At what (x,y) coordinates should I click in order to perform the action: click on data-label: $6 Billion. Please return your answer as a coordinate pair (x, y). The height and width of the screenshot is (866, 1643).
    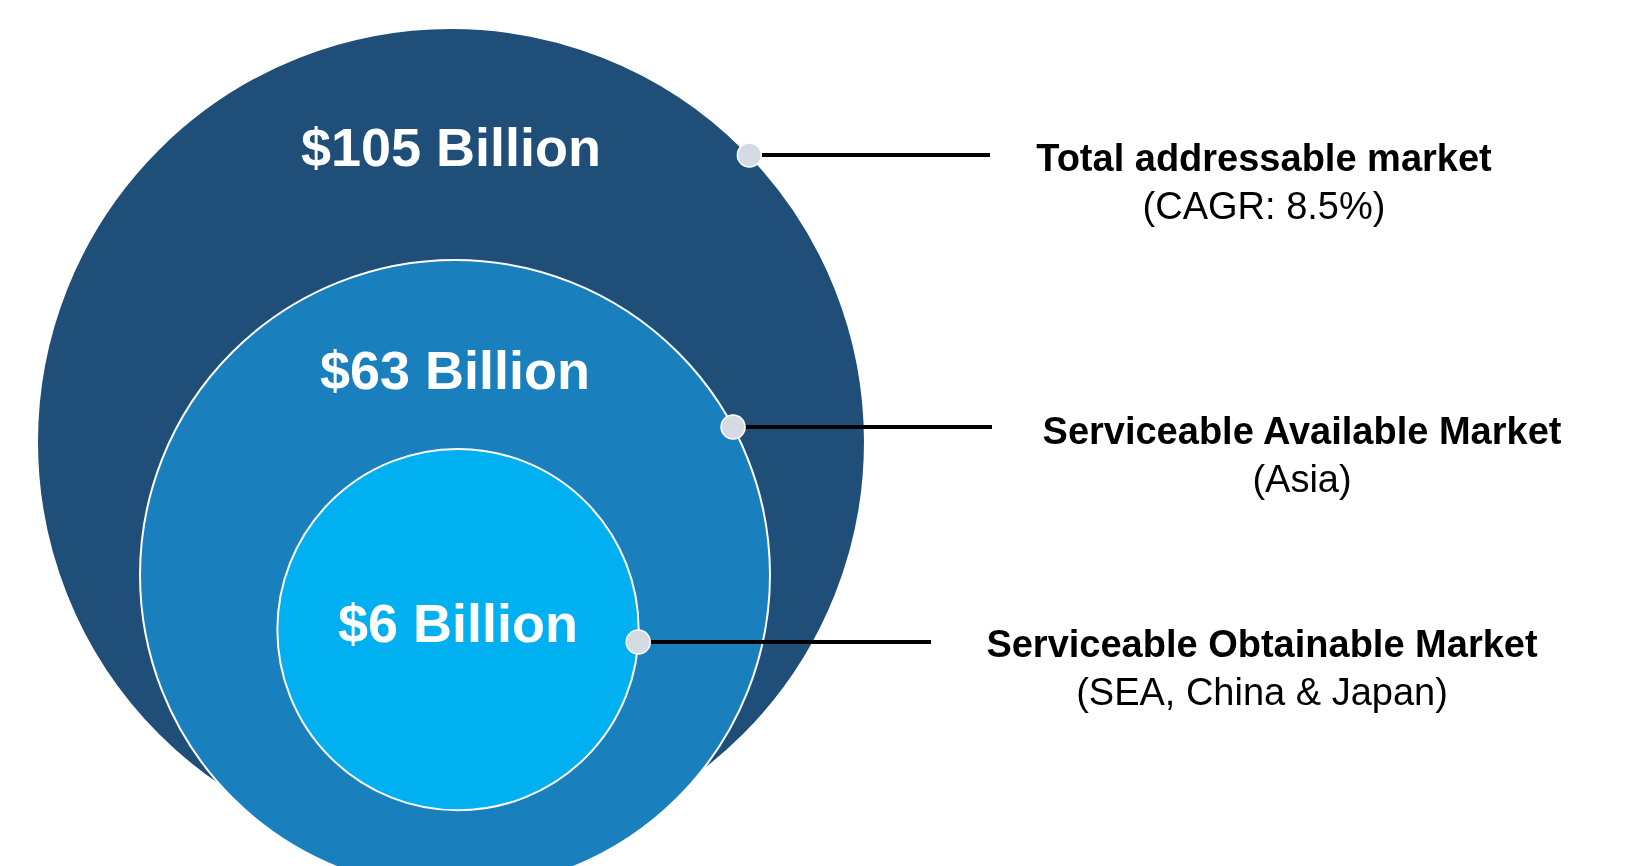
    Looking at the image, I should click on (457, 623).